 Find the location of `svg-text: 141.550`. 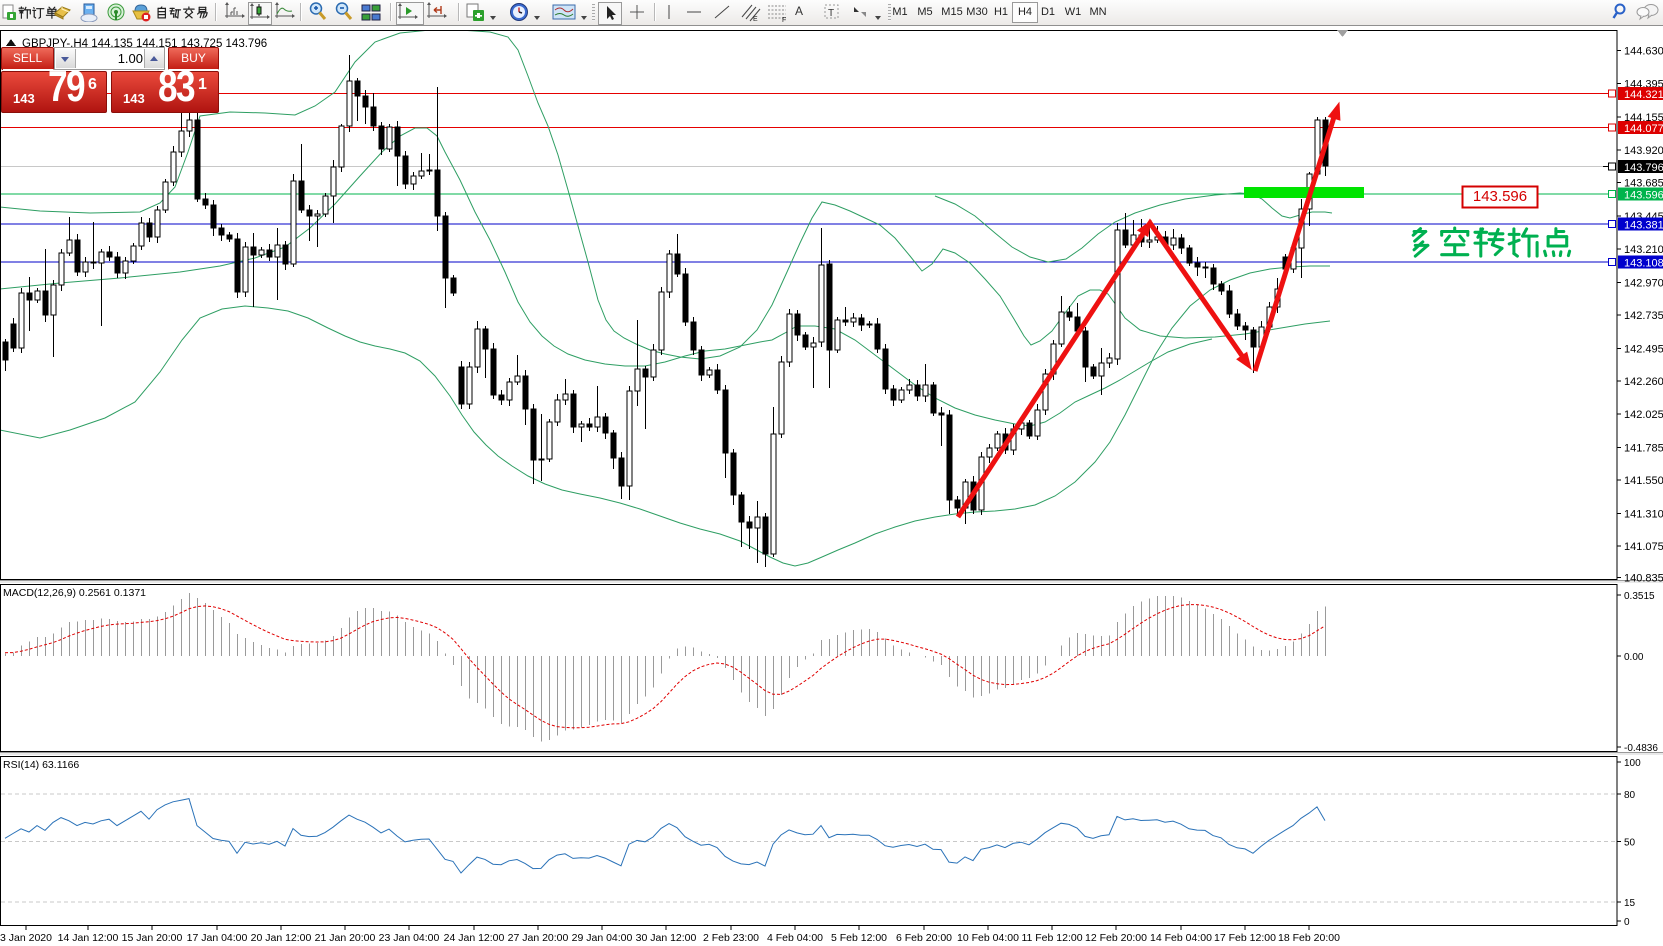

svg-text: 141.550 is located at coordinates (1643, 481).